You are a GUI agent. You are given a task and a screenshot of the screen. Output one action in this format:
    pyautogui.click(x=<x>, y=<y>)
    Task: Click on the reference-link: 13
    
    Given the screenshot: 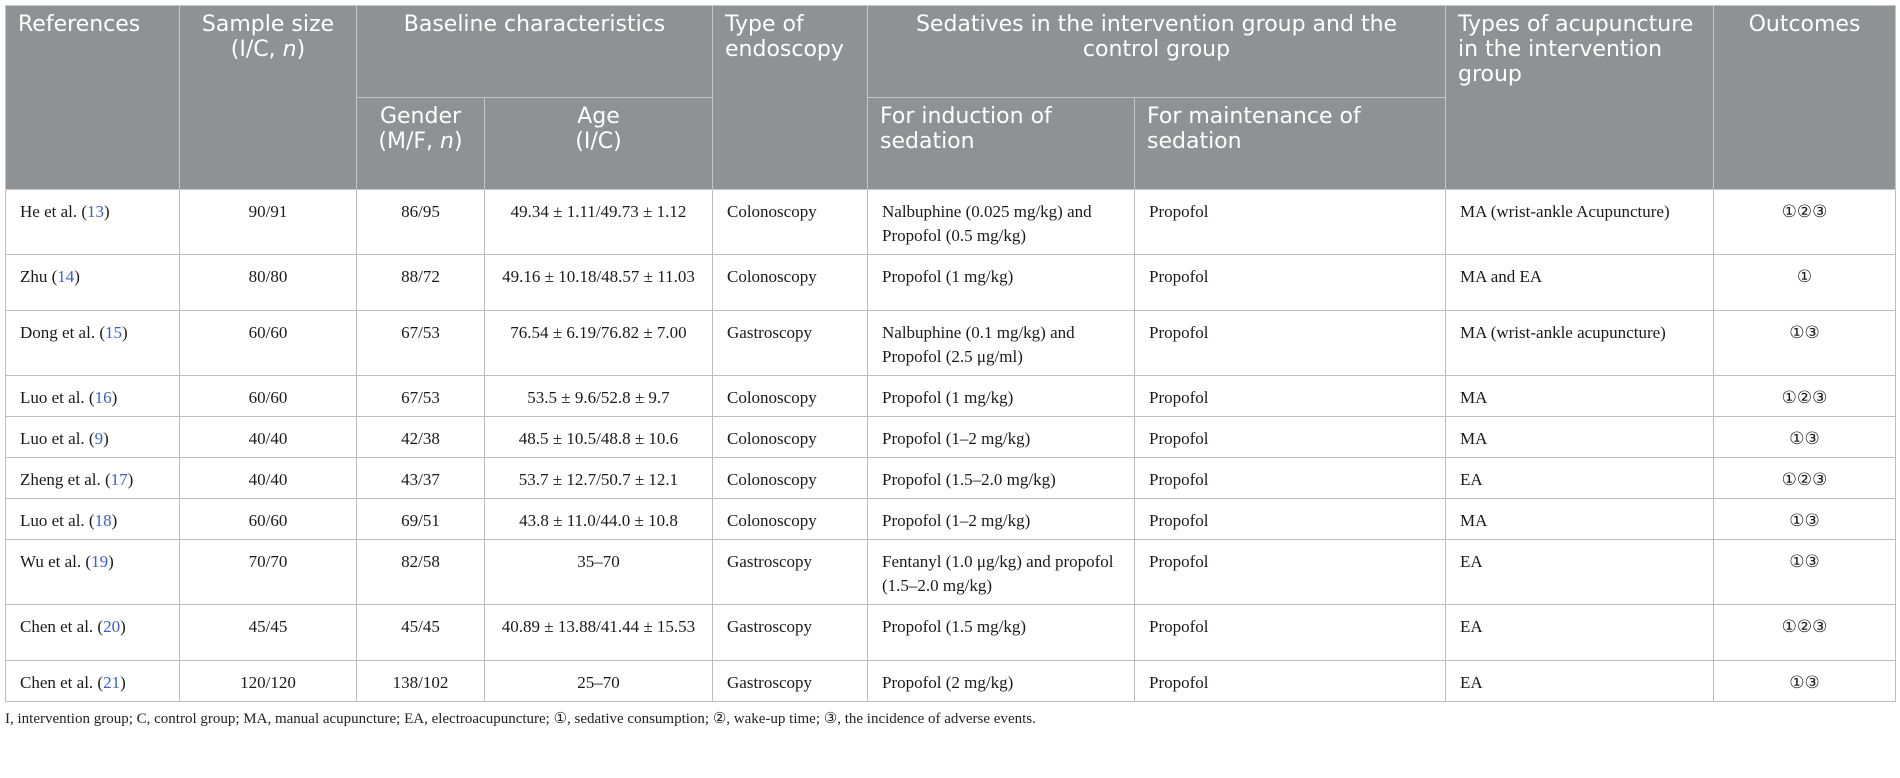 What is the action you would take?
    pyautogui.click(x=96, y=211)
    